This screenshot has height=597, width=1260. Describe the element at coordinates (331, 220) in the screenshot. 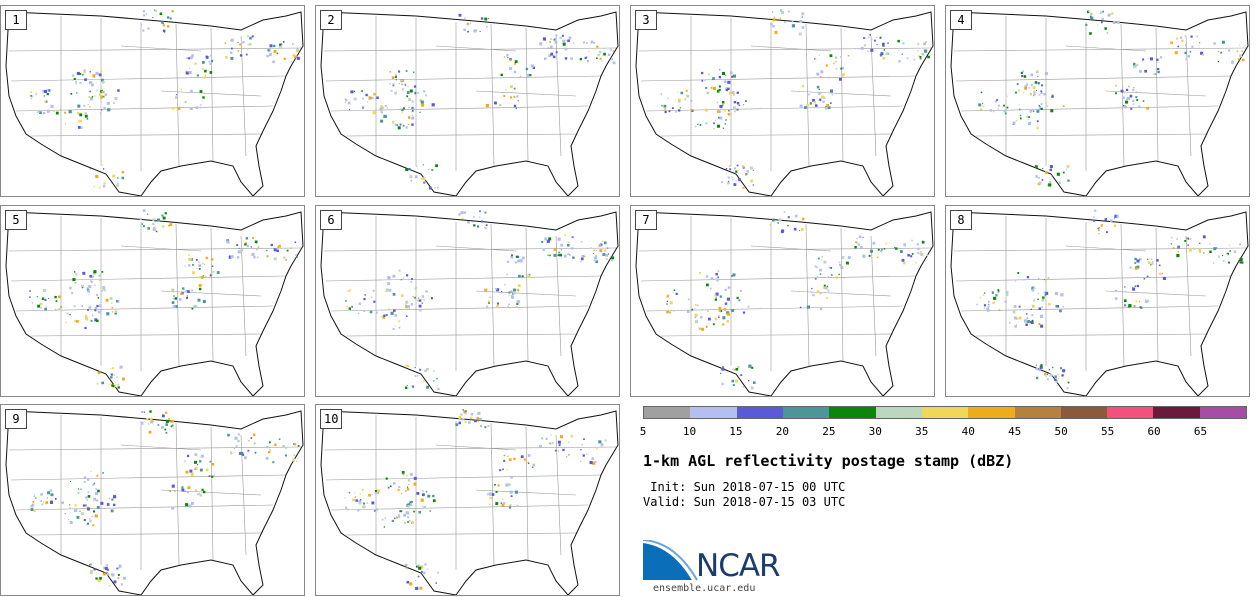

I see `panel-number: 6` at that location.